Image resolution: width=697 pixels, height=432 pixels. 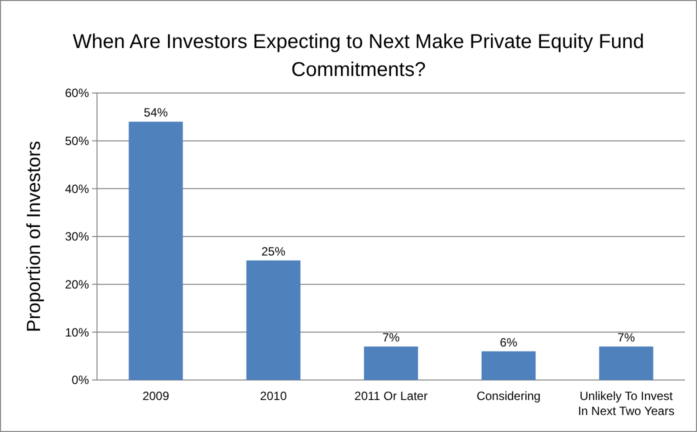 What do you see at coordinates (156, 113) in the screenshot?
I see `data-label: 54%` at bounding box center [156, 113].